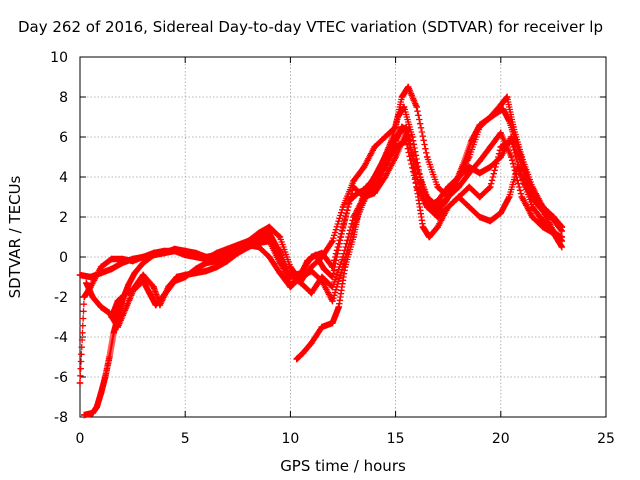 The image size is (640, 480). I want to click on x-tick-label: 25, so click(606, 439).